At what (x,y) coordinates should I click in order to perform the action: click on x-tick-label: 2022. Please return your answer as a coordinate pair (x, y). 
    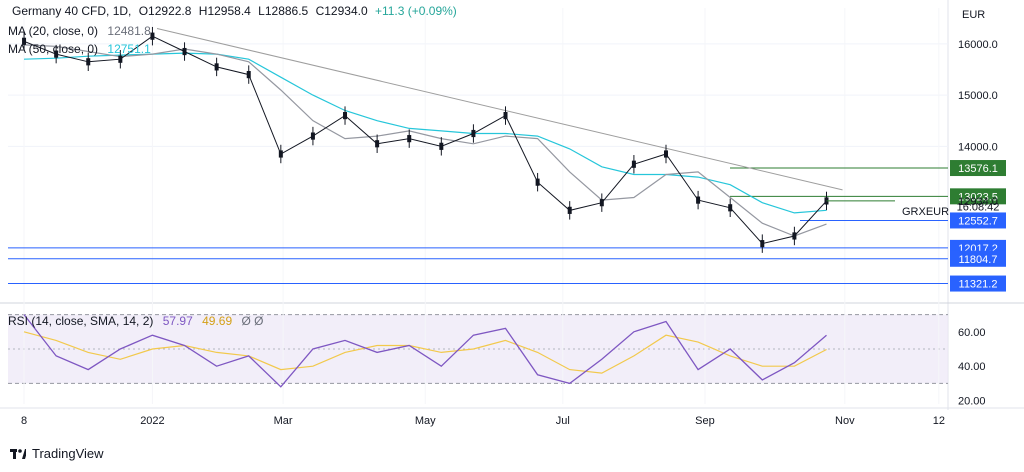
    Looking at the image, I should click on (152, 421).